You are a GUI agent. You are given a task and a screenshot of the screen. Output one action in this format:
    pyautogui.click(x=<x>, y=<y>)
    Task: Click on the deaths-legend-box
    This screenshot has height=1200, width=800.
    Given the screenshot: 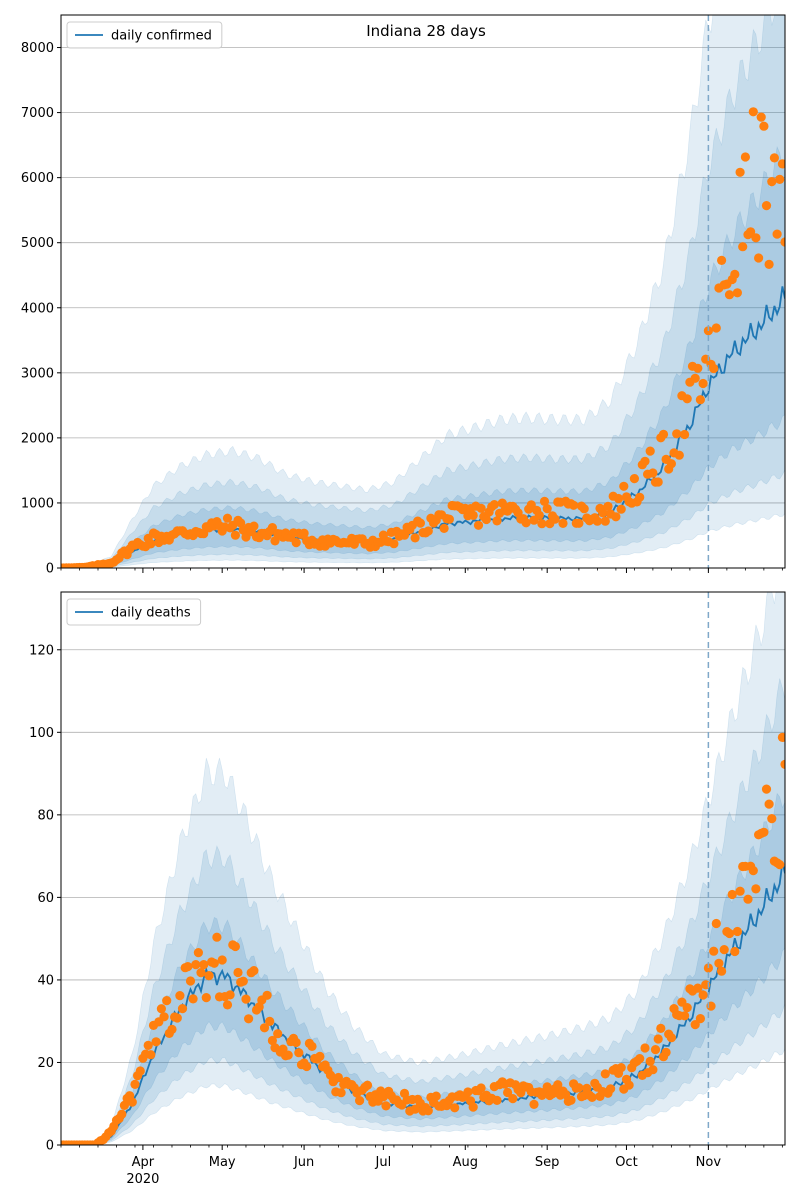 What is the action you would take?
    pyautogui.click(x=134, y=612)
    